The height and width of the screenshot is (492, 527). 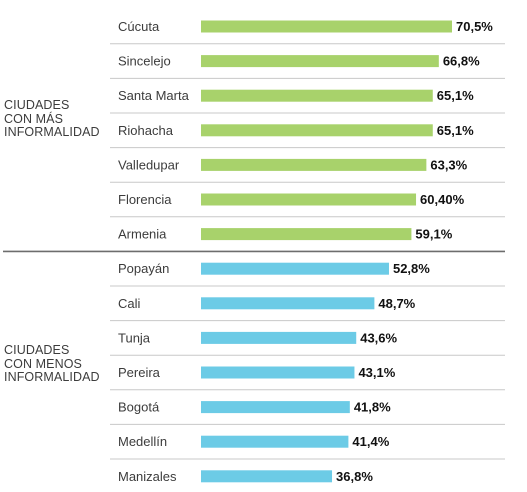 I want to click on value-label-florencia: 60,40%, so click(x=442, y=199).